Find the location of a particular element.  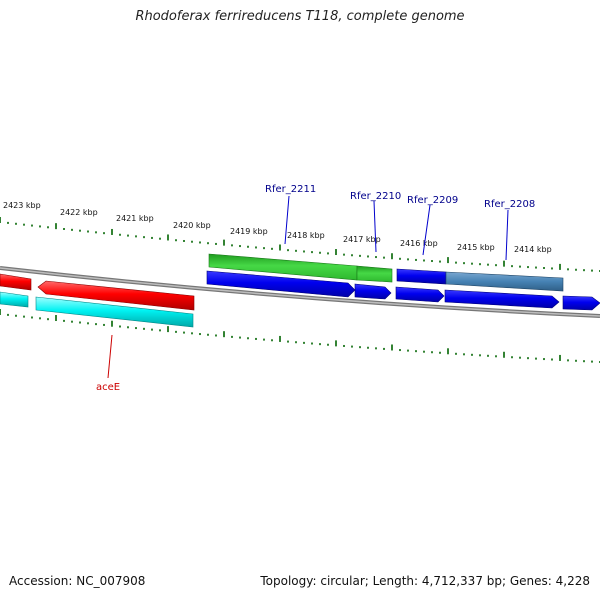

scale-label: 2423 kbp is located at coordinates (22, 205).